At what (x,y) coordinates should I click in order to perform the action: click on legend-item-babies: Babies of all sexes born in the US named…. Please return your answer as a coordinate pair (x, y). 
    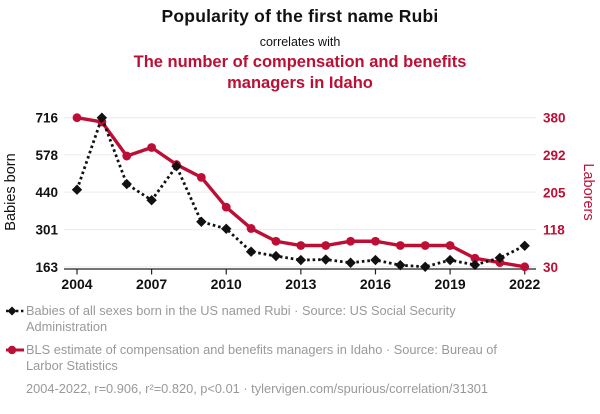
    Looking at the image, I should click on (301, 319).